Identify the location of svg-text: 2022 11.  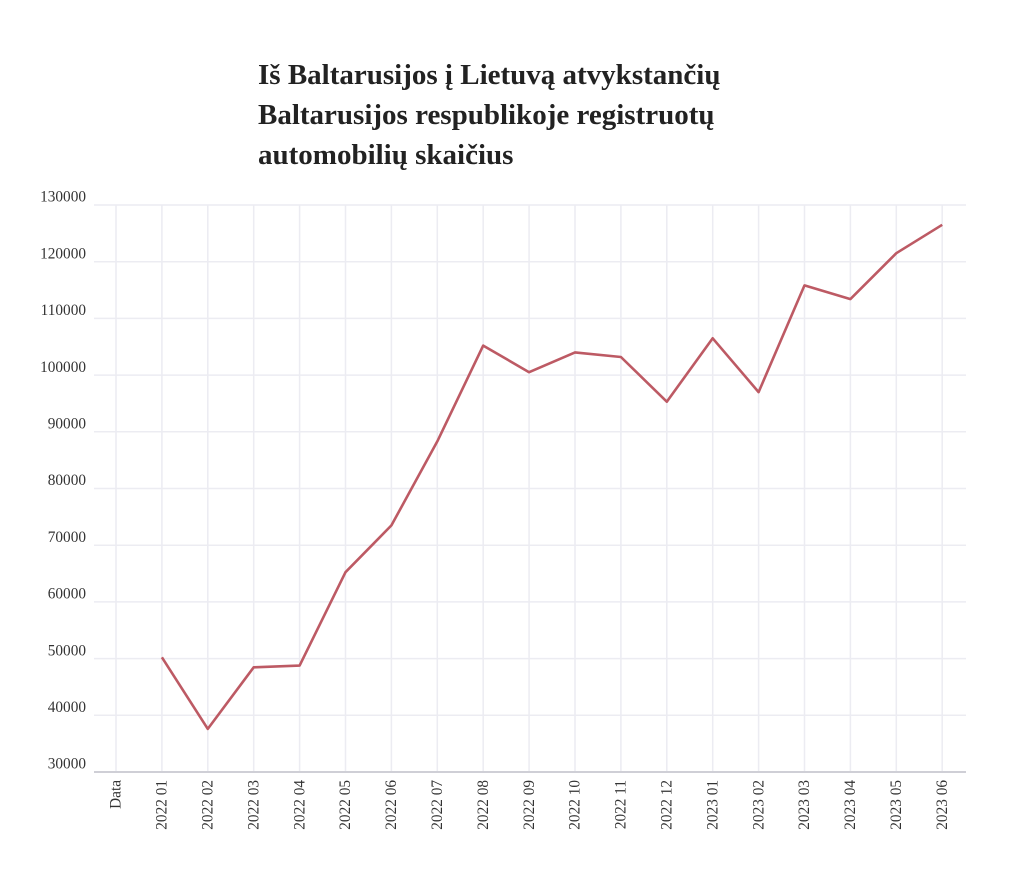
(621, 804).